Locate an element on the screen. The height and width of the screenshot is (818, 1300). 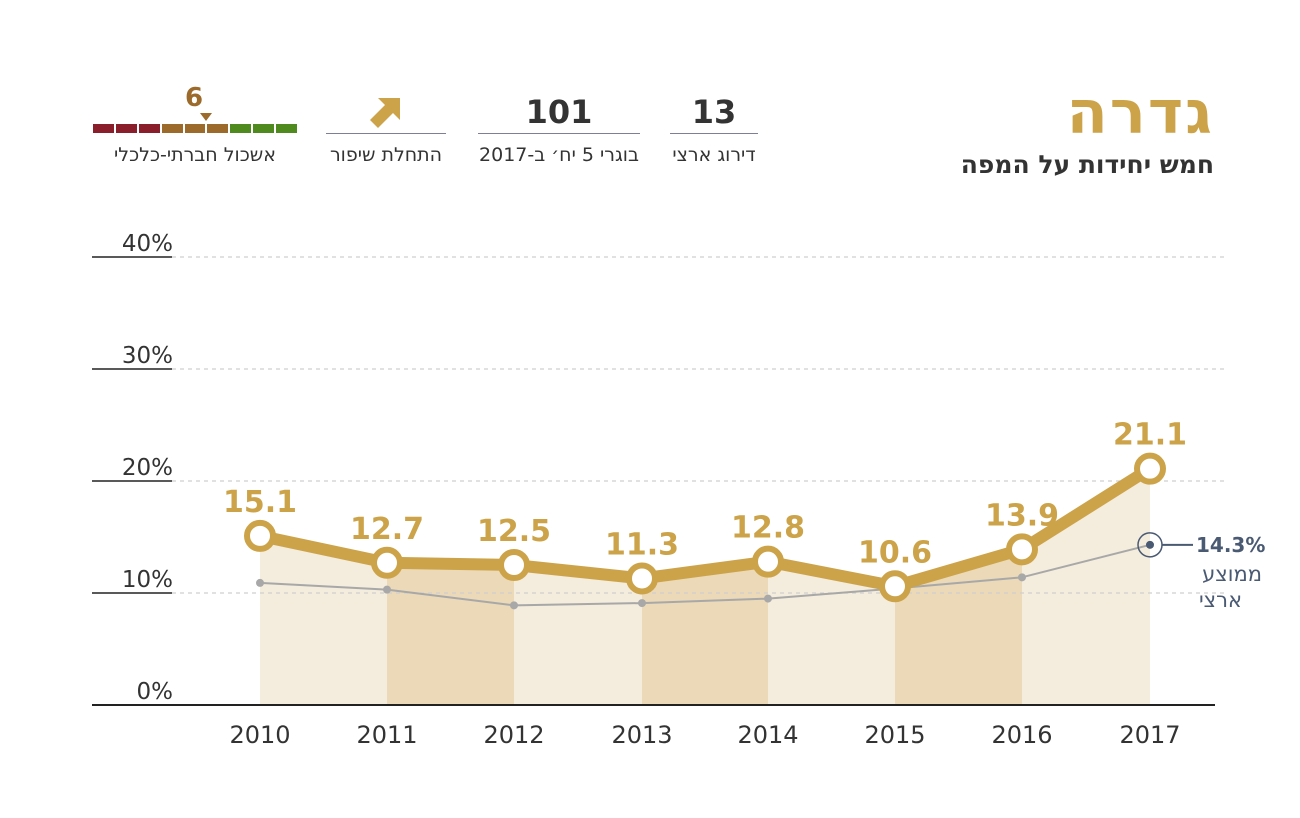
stat-graduates: 101 בוגרי 5 יח׳ ב-2017 is located at coordinates (559, 129).